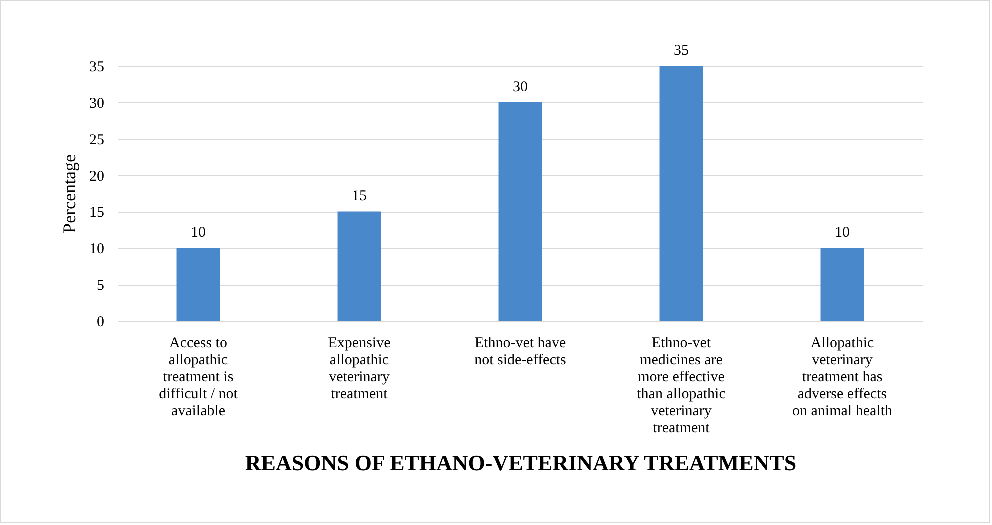  What do you see at coordinates (100, 286) in the screenshot?
I see `y-tick-label: 5` at bounding box center [100, 286].